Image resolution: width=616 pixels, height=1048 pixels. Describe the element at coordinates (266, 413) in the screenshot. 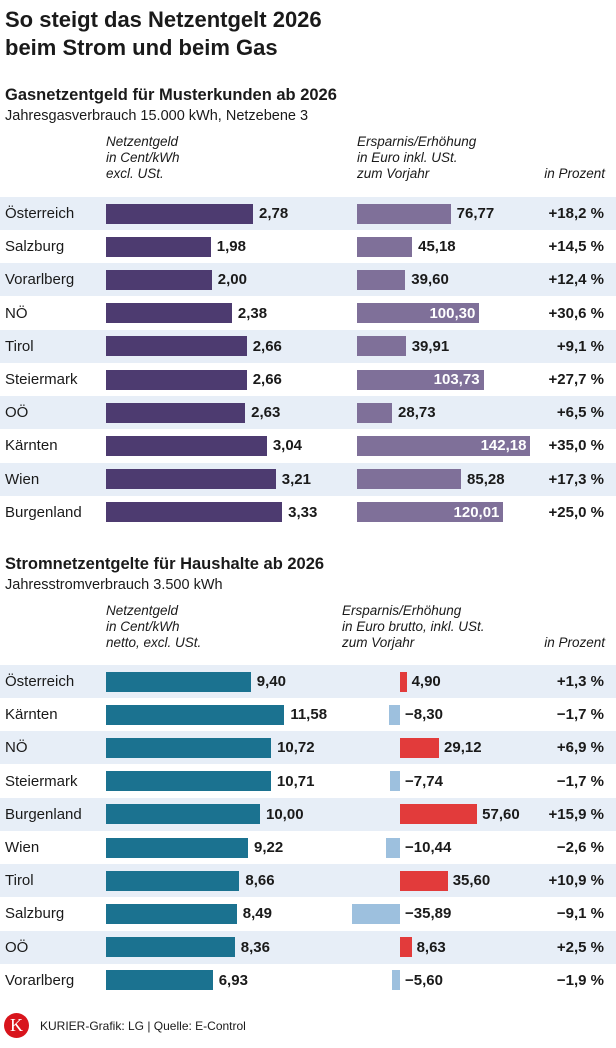

I see `gas-main-value: 2,63` at that location.